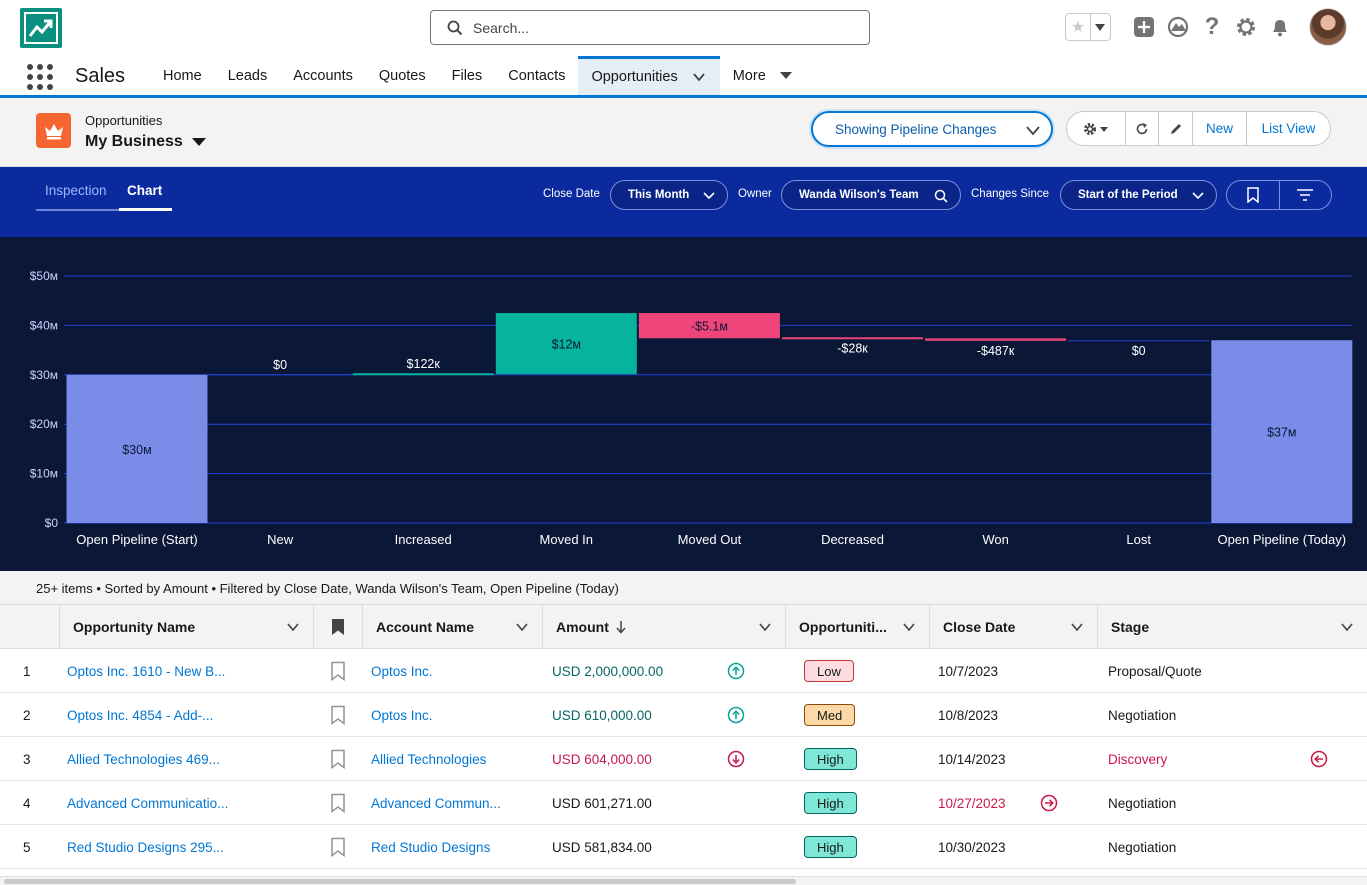  I want to click on x-category-label: Open Pipeline (Today), so click(1281, 539).